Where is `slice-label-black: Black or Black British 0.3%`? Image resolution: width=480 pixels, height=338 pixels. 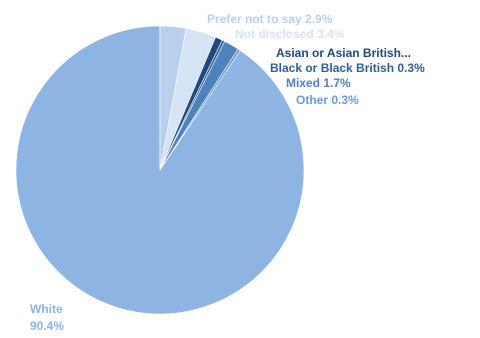
slice-label-black: Black or Black British 0.3% is located at coordinates (347, 68).